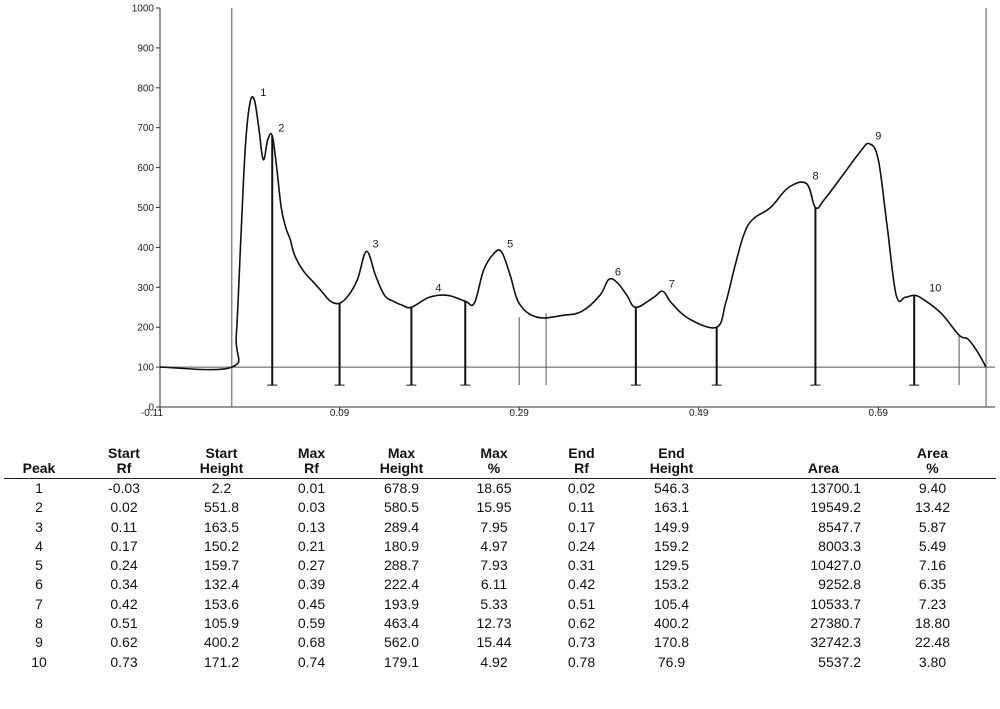 The image size is (1000, 709). Describe the element at coordinates (510, 244) in the screenshot. I see `peak-label: 5` at that location.